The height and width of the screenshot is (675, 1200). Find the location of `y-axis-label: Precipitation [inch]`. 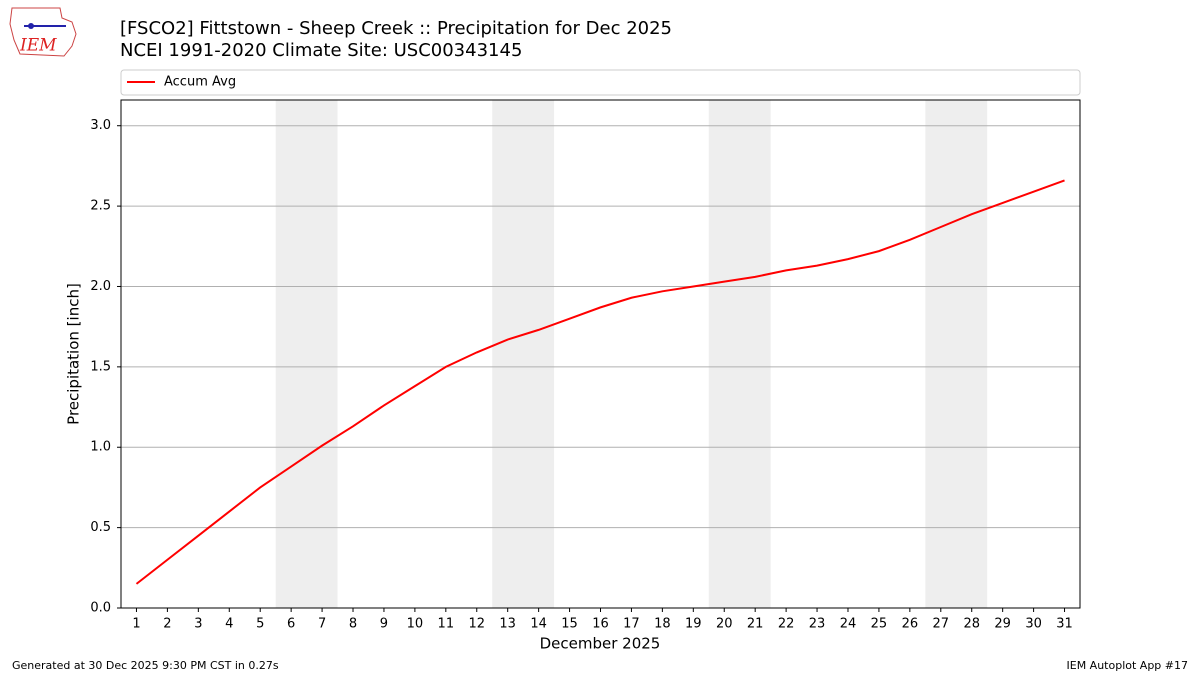

y-axis-label: Precipitation [inch] is located at coordinates (74, 354).